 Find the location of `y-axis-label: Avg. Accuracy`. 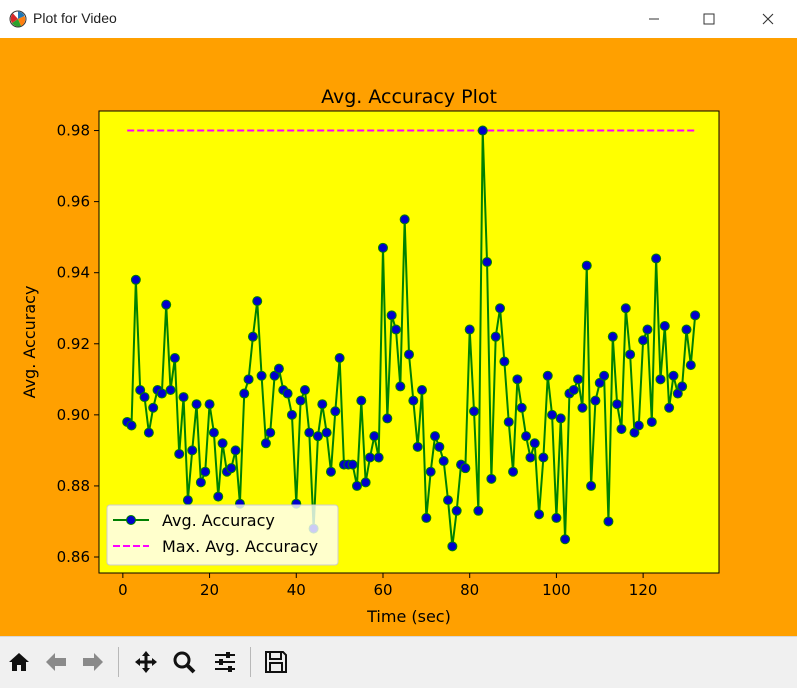

y-axis-label: Avg. Accuracy is located at coordinates (29, 342).